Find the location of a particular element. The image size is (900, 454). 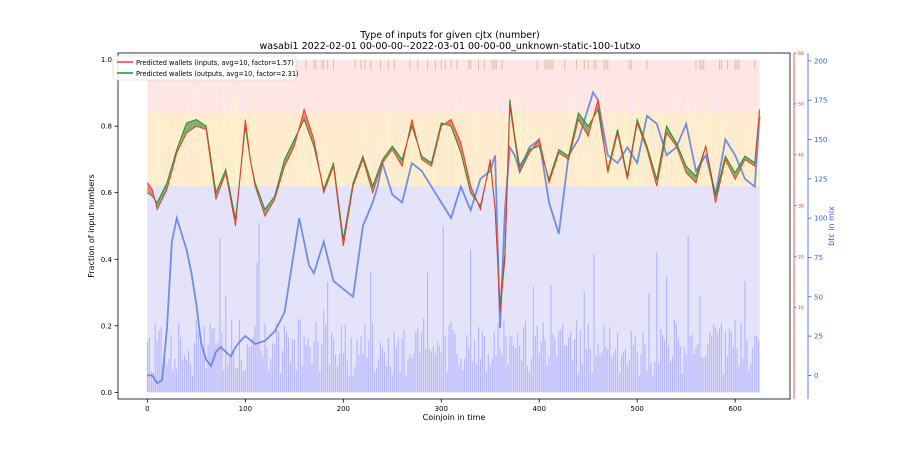

x-tick-label: 600 is located at coordinates (734, 409).